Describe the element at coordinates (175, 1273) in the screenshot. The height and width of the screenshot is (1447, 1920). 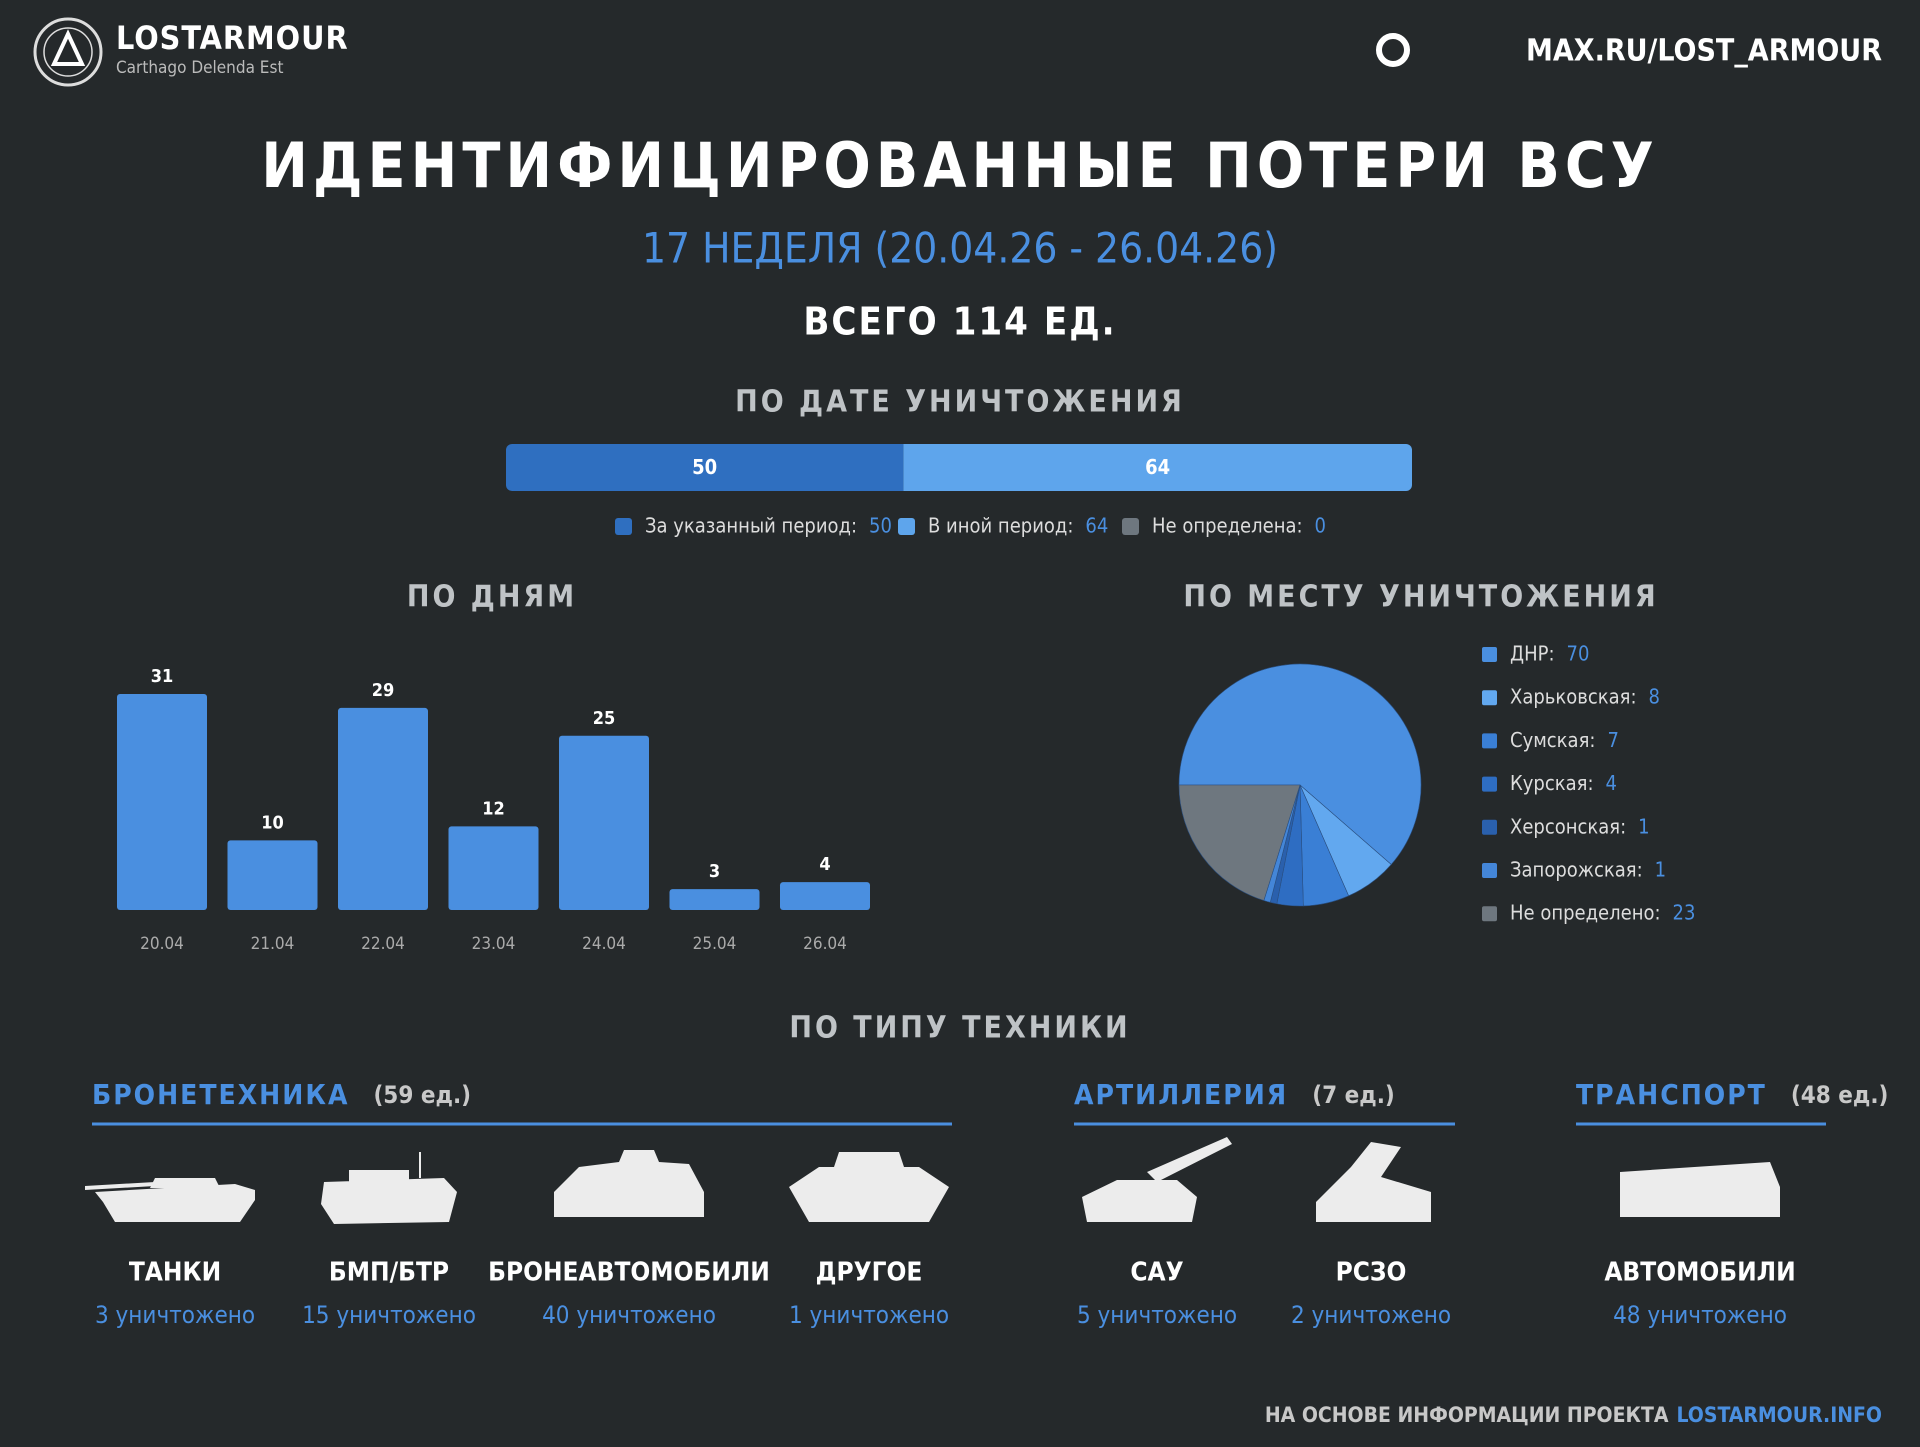
I see `equipment-label: ТАНКИ` at that location.